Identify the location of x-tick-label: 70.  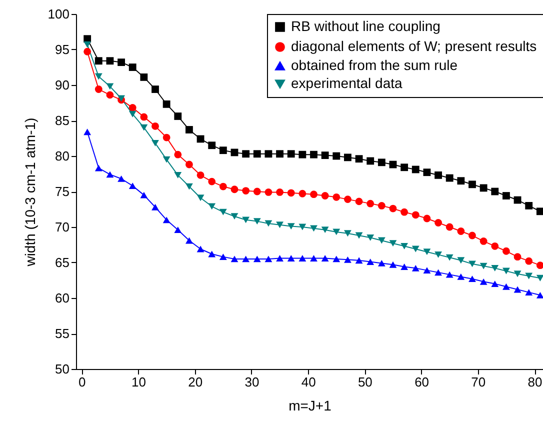
(478, 382).